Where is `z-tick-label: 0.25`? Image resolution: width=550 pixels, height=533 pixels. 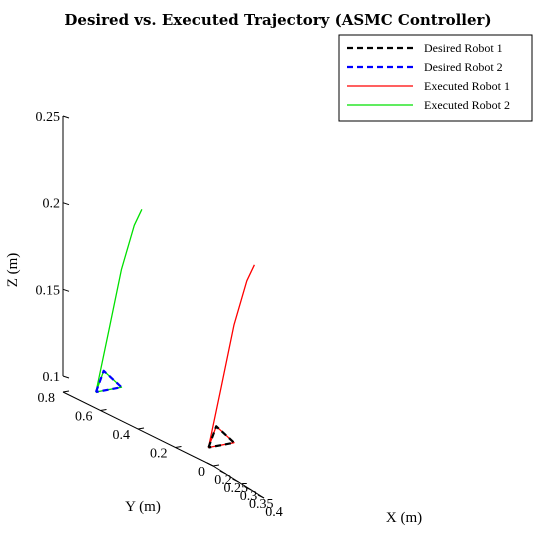 z-tick-label: 0.25 is located at coordinates (48, 117).